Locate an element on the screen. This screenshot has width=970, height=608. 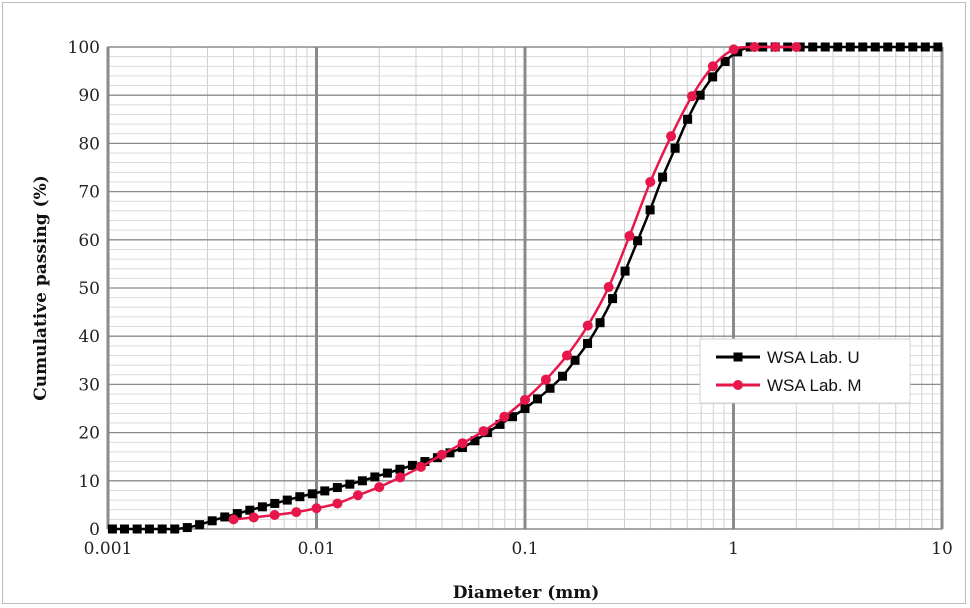
y-tick-label: 90 is located at coordinates (89, 96).